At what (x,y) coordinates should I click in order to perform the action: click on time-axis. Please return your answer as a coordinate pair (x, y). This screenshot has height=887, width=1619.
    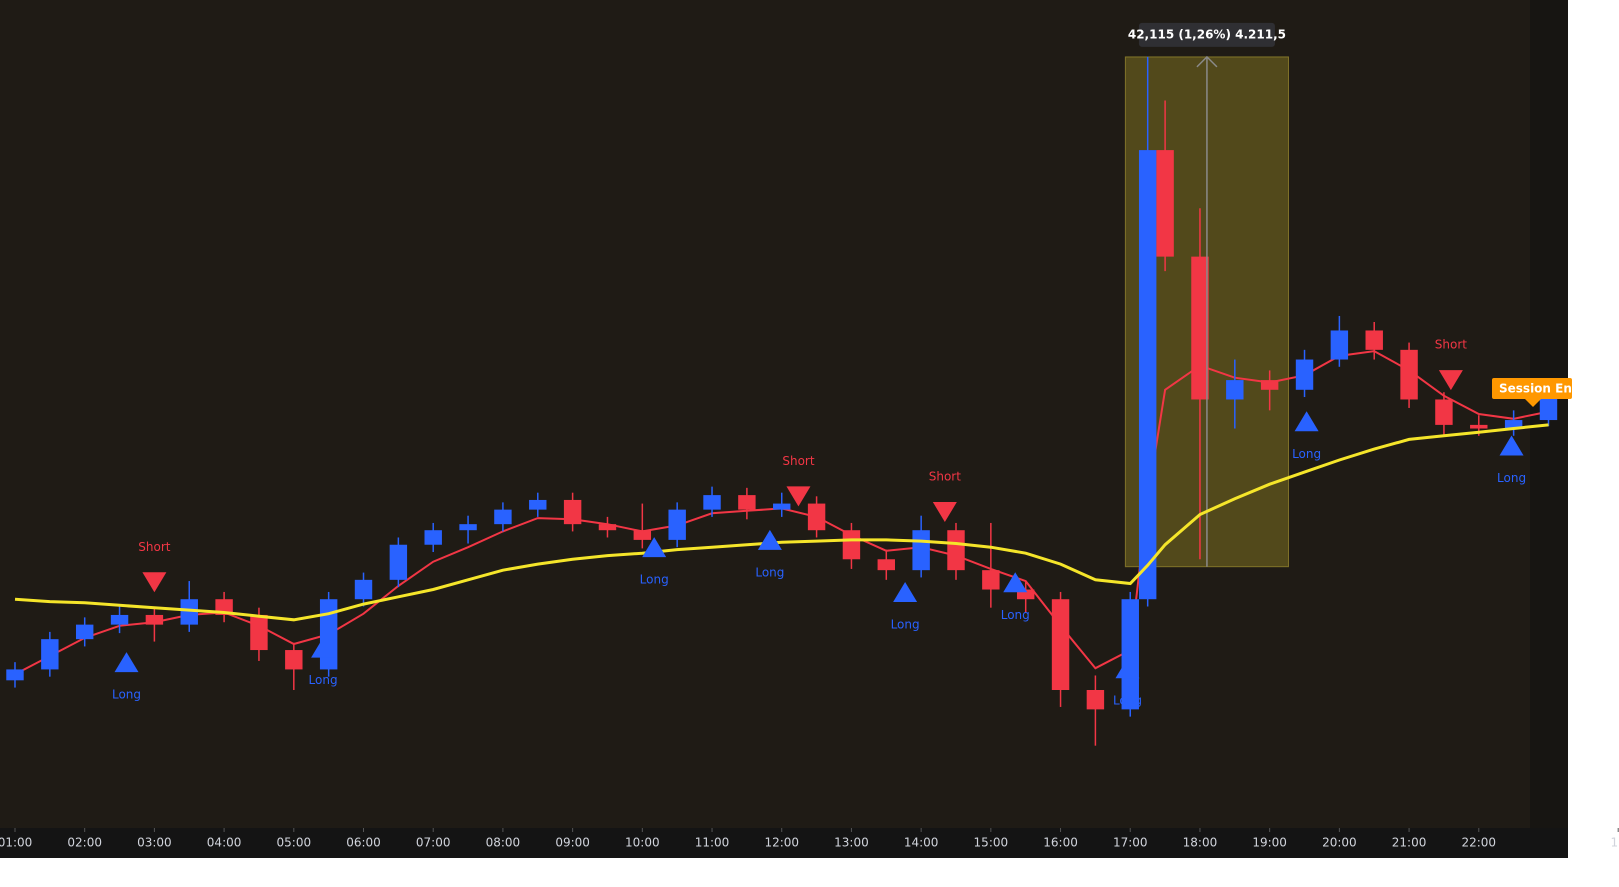
    Looking at the image, I should click on (784, 843).